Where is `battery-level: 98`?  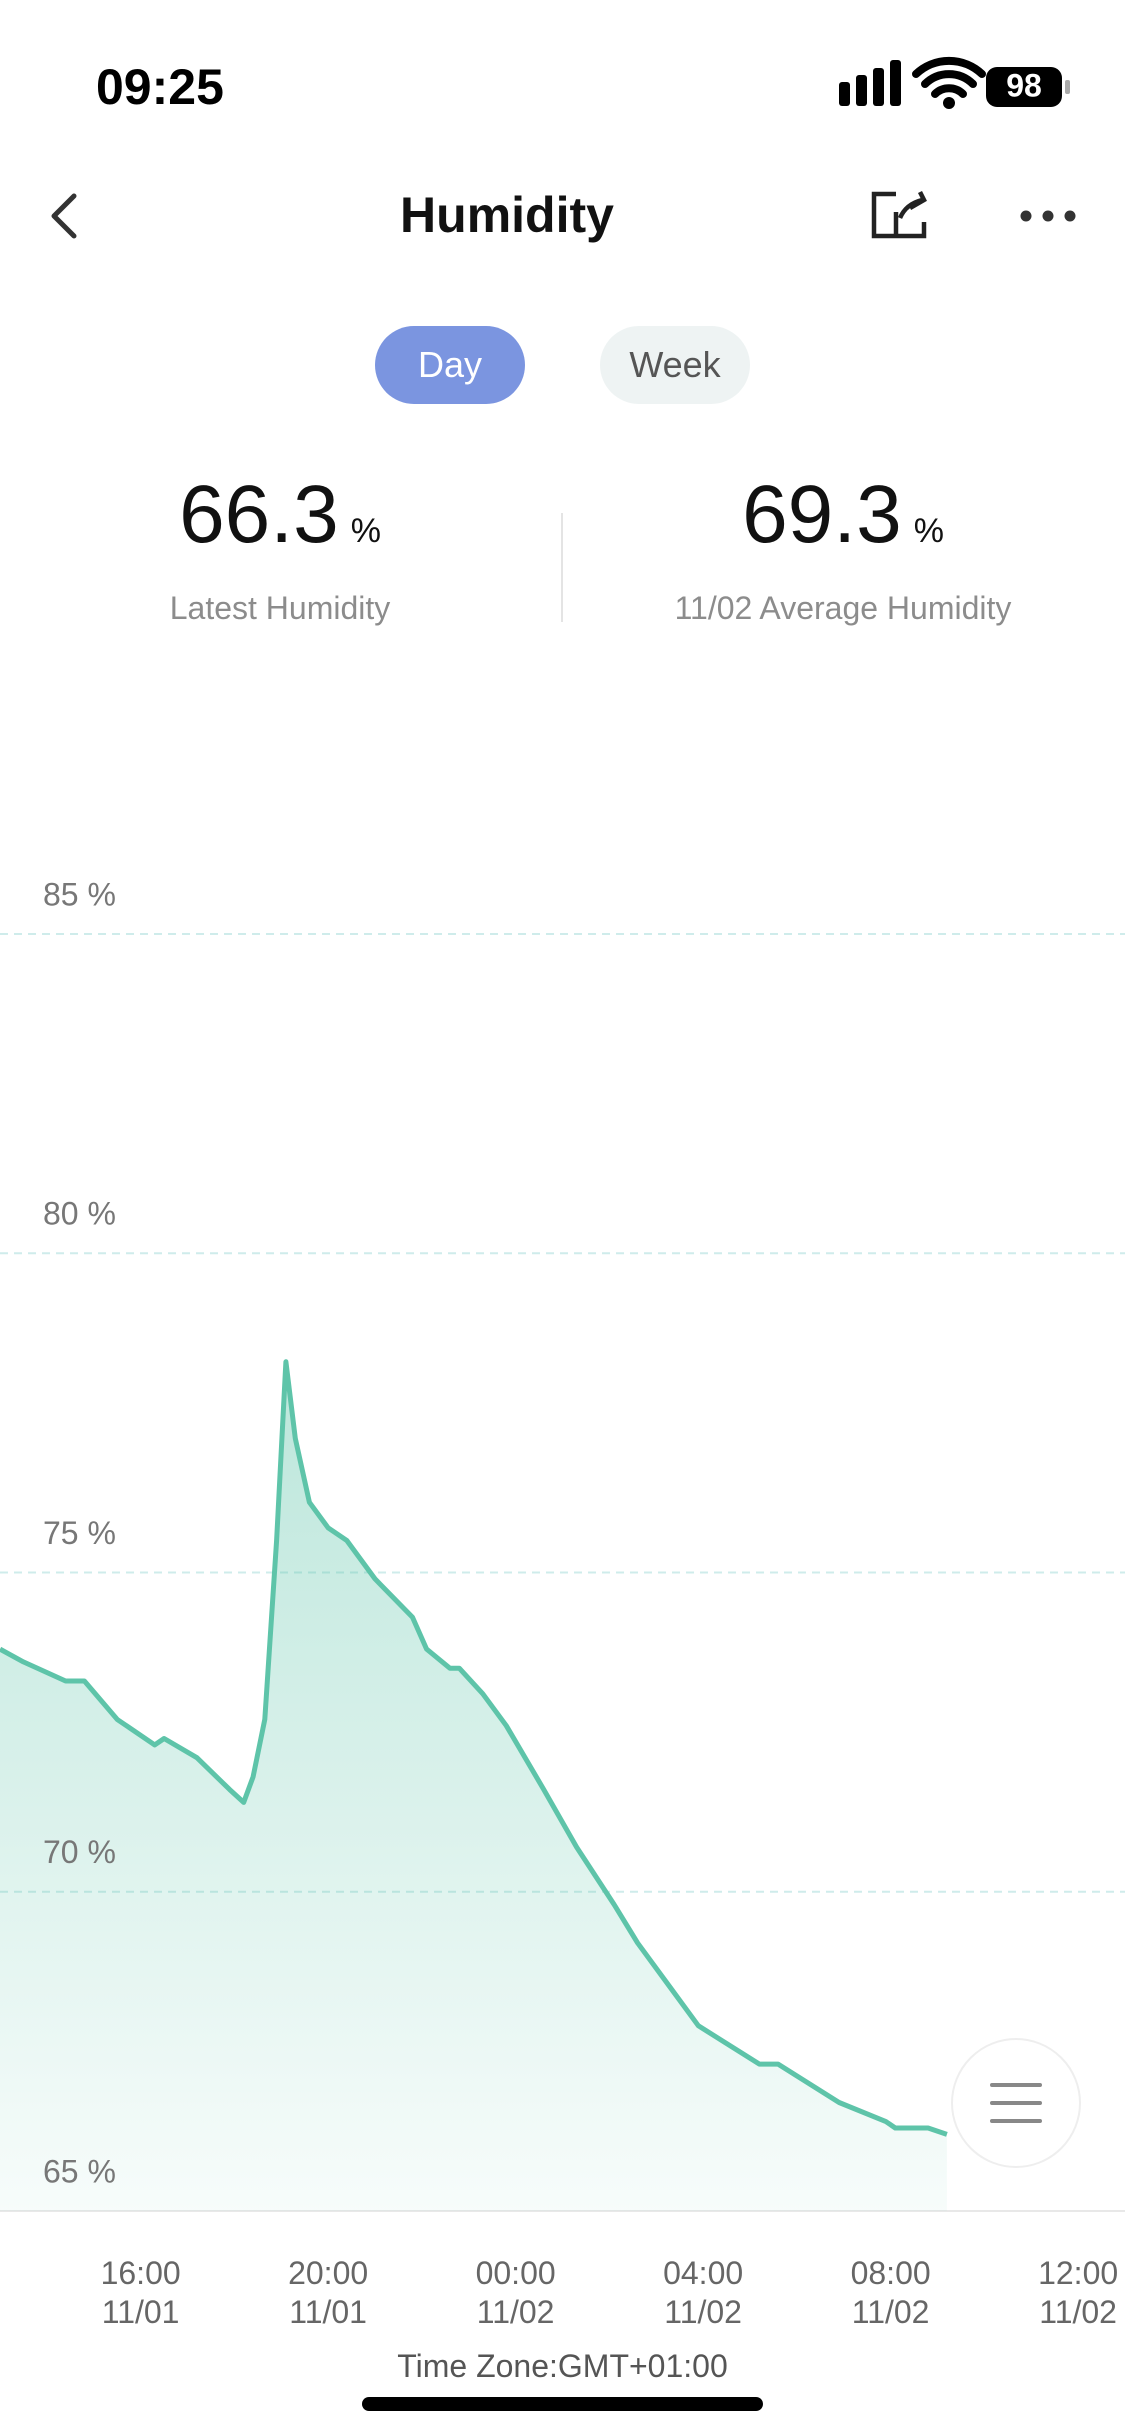
battery-level: 98 is located at coordinates (1024, 85).